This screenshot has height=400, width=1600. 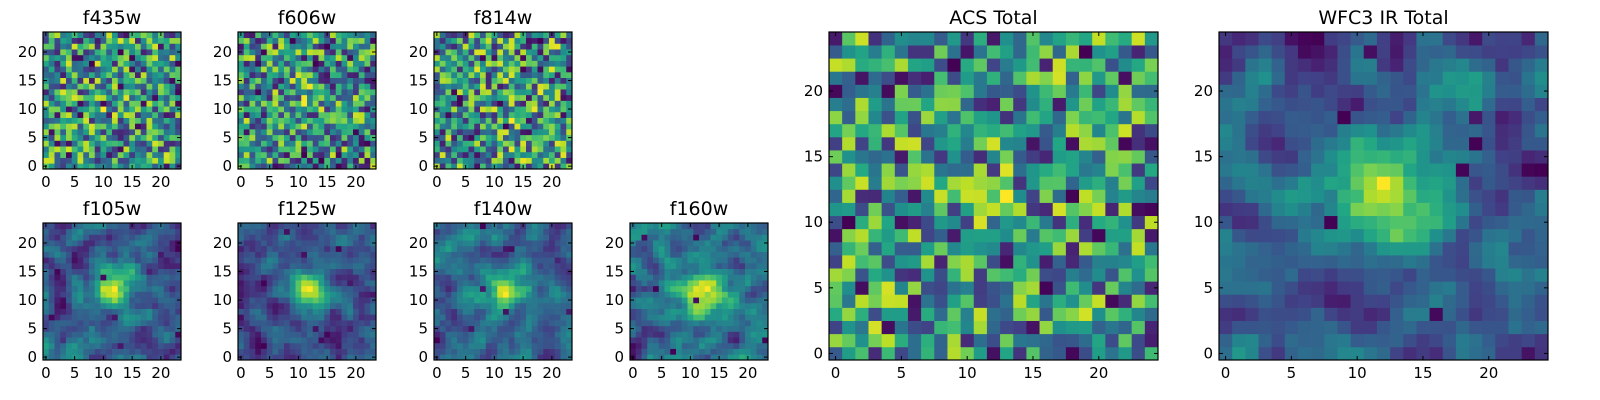 What do you see at coordinates (227, 357) in the screenshot?
I see `y-tick-label: 0` at bounding box center [227, 357].